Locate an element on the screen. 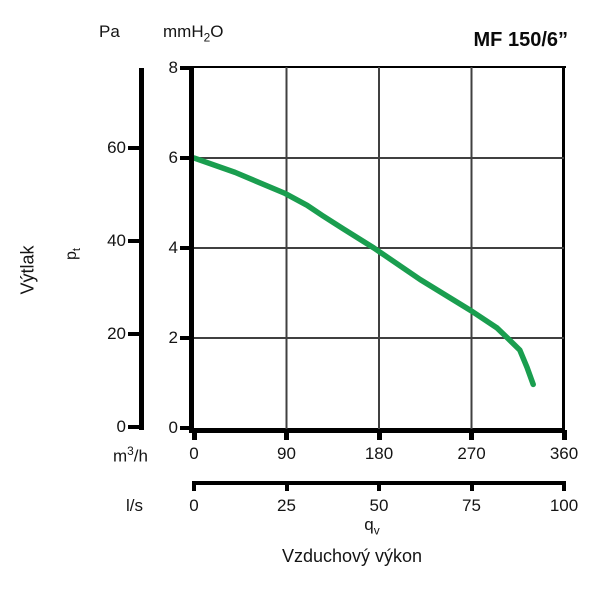  mmh2o-tick-label: 8 is located at coordinates (173, 67).